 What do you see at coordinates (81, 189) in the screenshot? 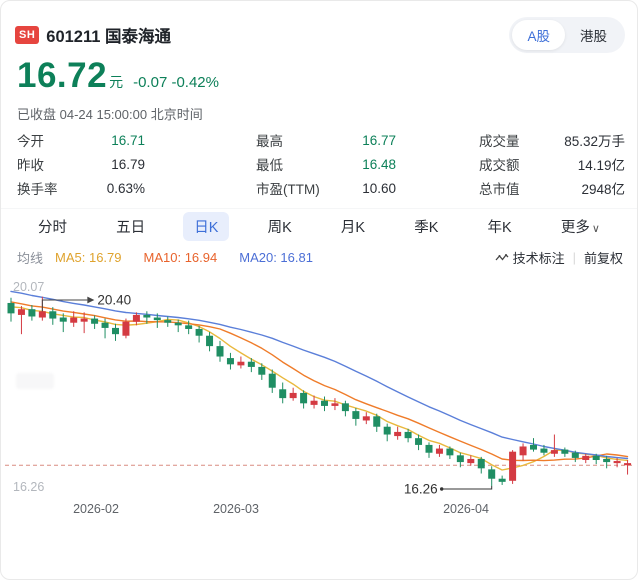
I see `stat-turnover-rate: 换手率 0.63%` at bounding box center [81, 189].